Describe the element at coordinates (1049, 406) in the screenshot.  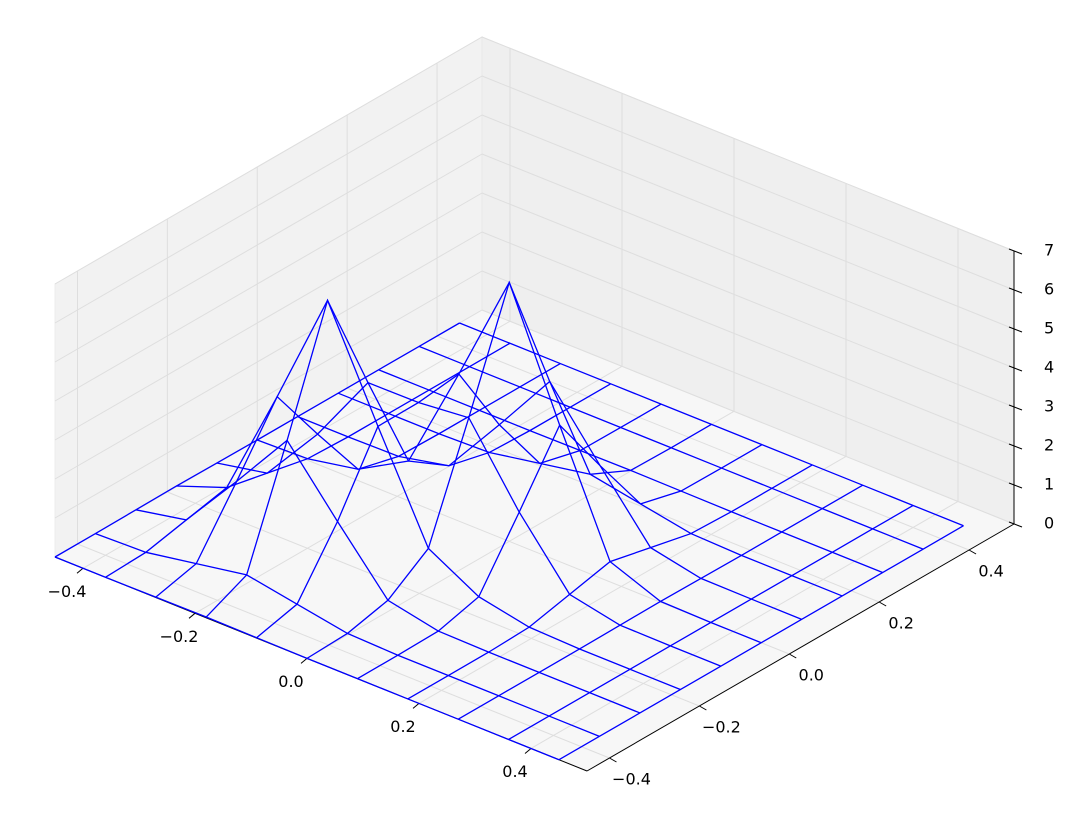
I see `z-tick-label: 3` at that location.